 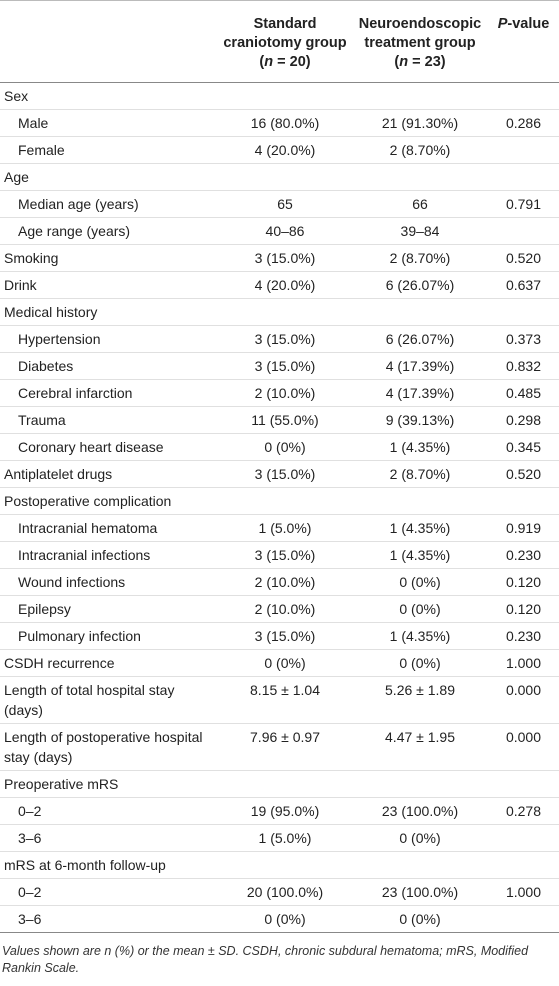 What do you see at coordinates (420, 811) in the screenshot?
I see `cell: 23 (100.0%)` at bounding box center [420, 811].